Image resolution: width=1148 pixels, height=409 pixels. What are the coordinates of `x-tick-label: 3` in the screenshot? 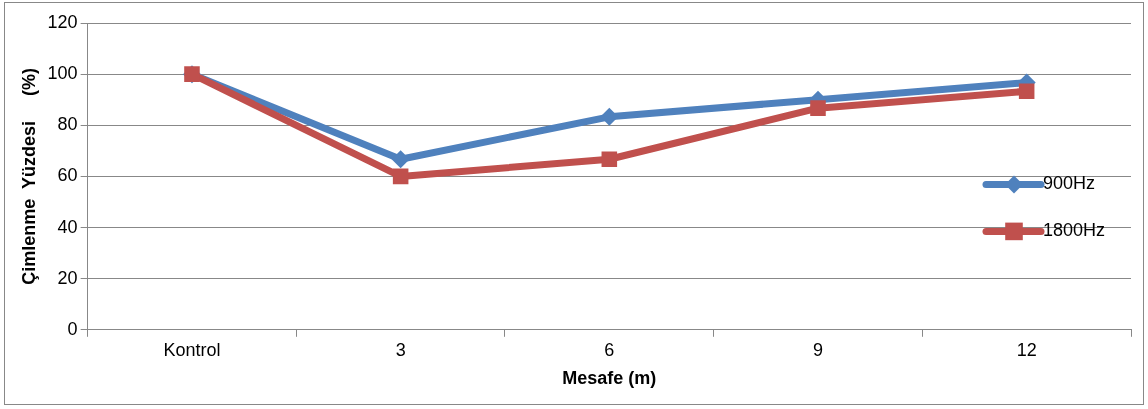 It's located at (400, 349).